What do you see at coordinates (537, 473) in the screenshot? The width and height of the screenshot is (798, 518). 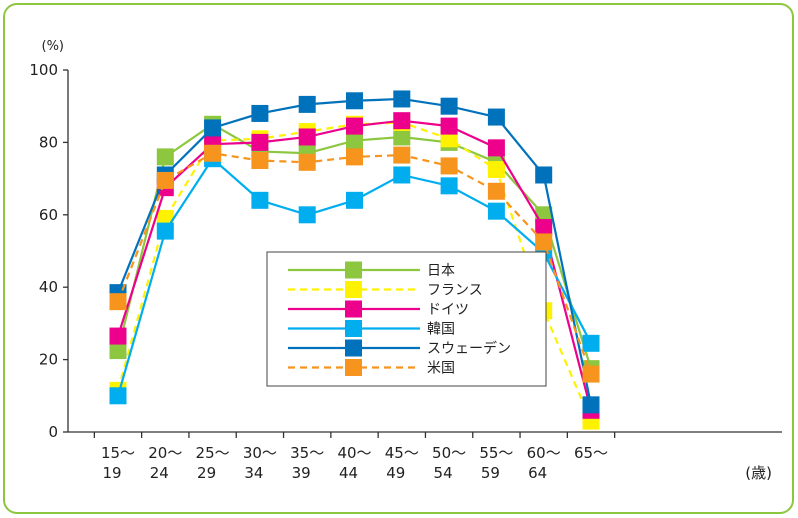 I see `x-tick-label-line2: 64` at bounding box center [537, 473].